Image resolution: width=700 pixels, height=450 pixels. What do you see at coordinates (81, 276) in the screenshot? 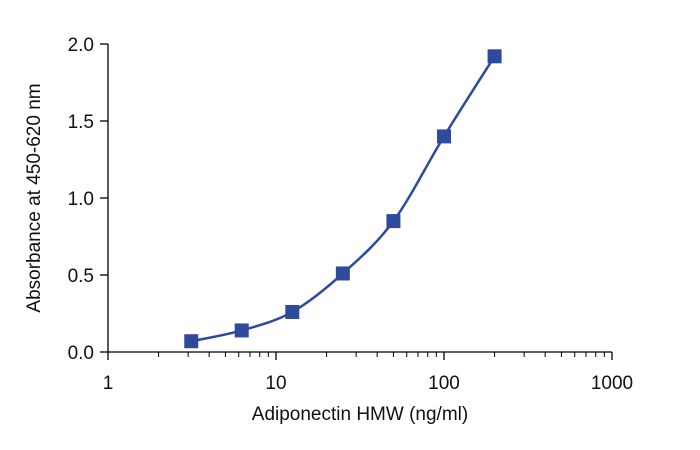
I see `y-tick-label: 0.5` at bounding box center [81, 276].